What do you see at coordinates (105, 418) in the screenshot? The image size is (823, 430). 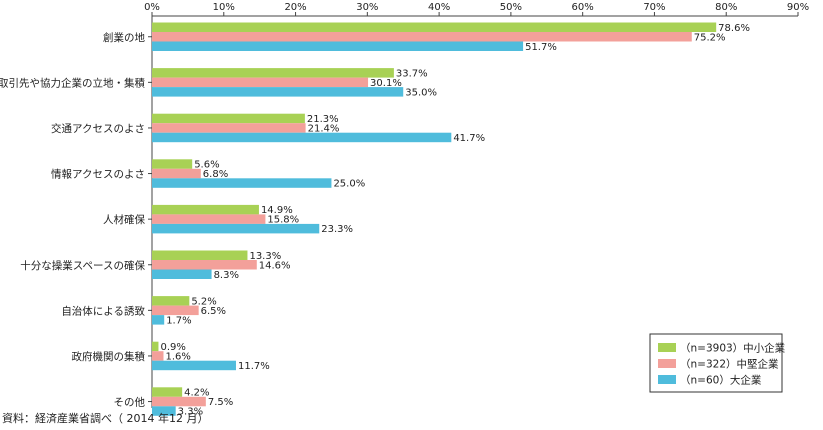 I see `source-note: 資料：経済産業省調べ（ 2014 年12 月）` at bounding box center [105, 418].